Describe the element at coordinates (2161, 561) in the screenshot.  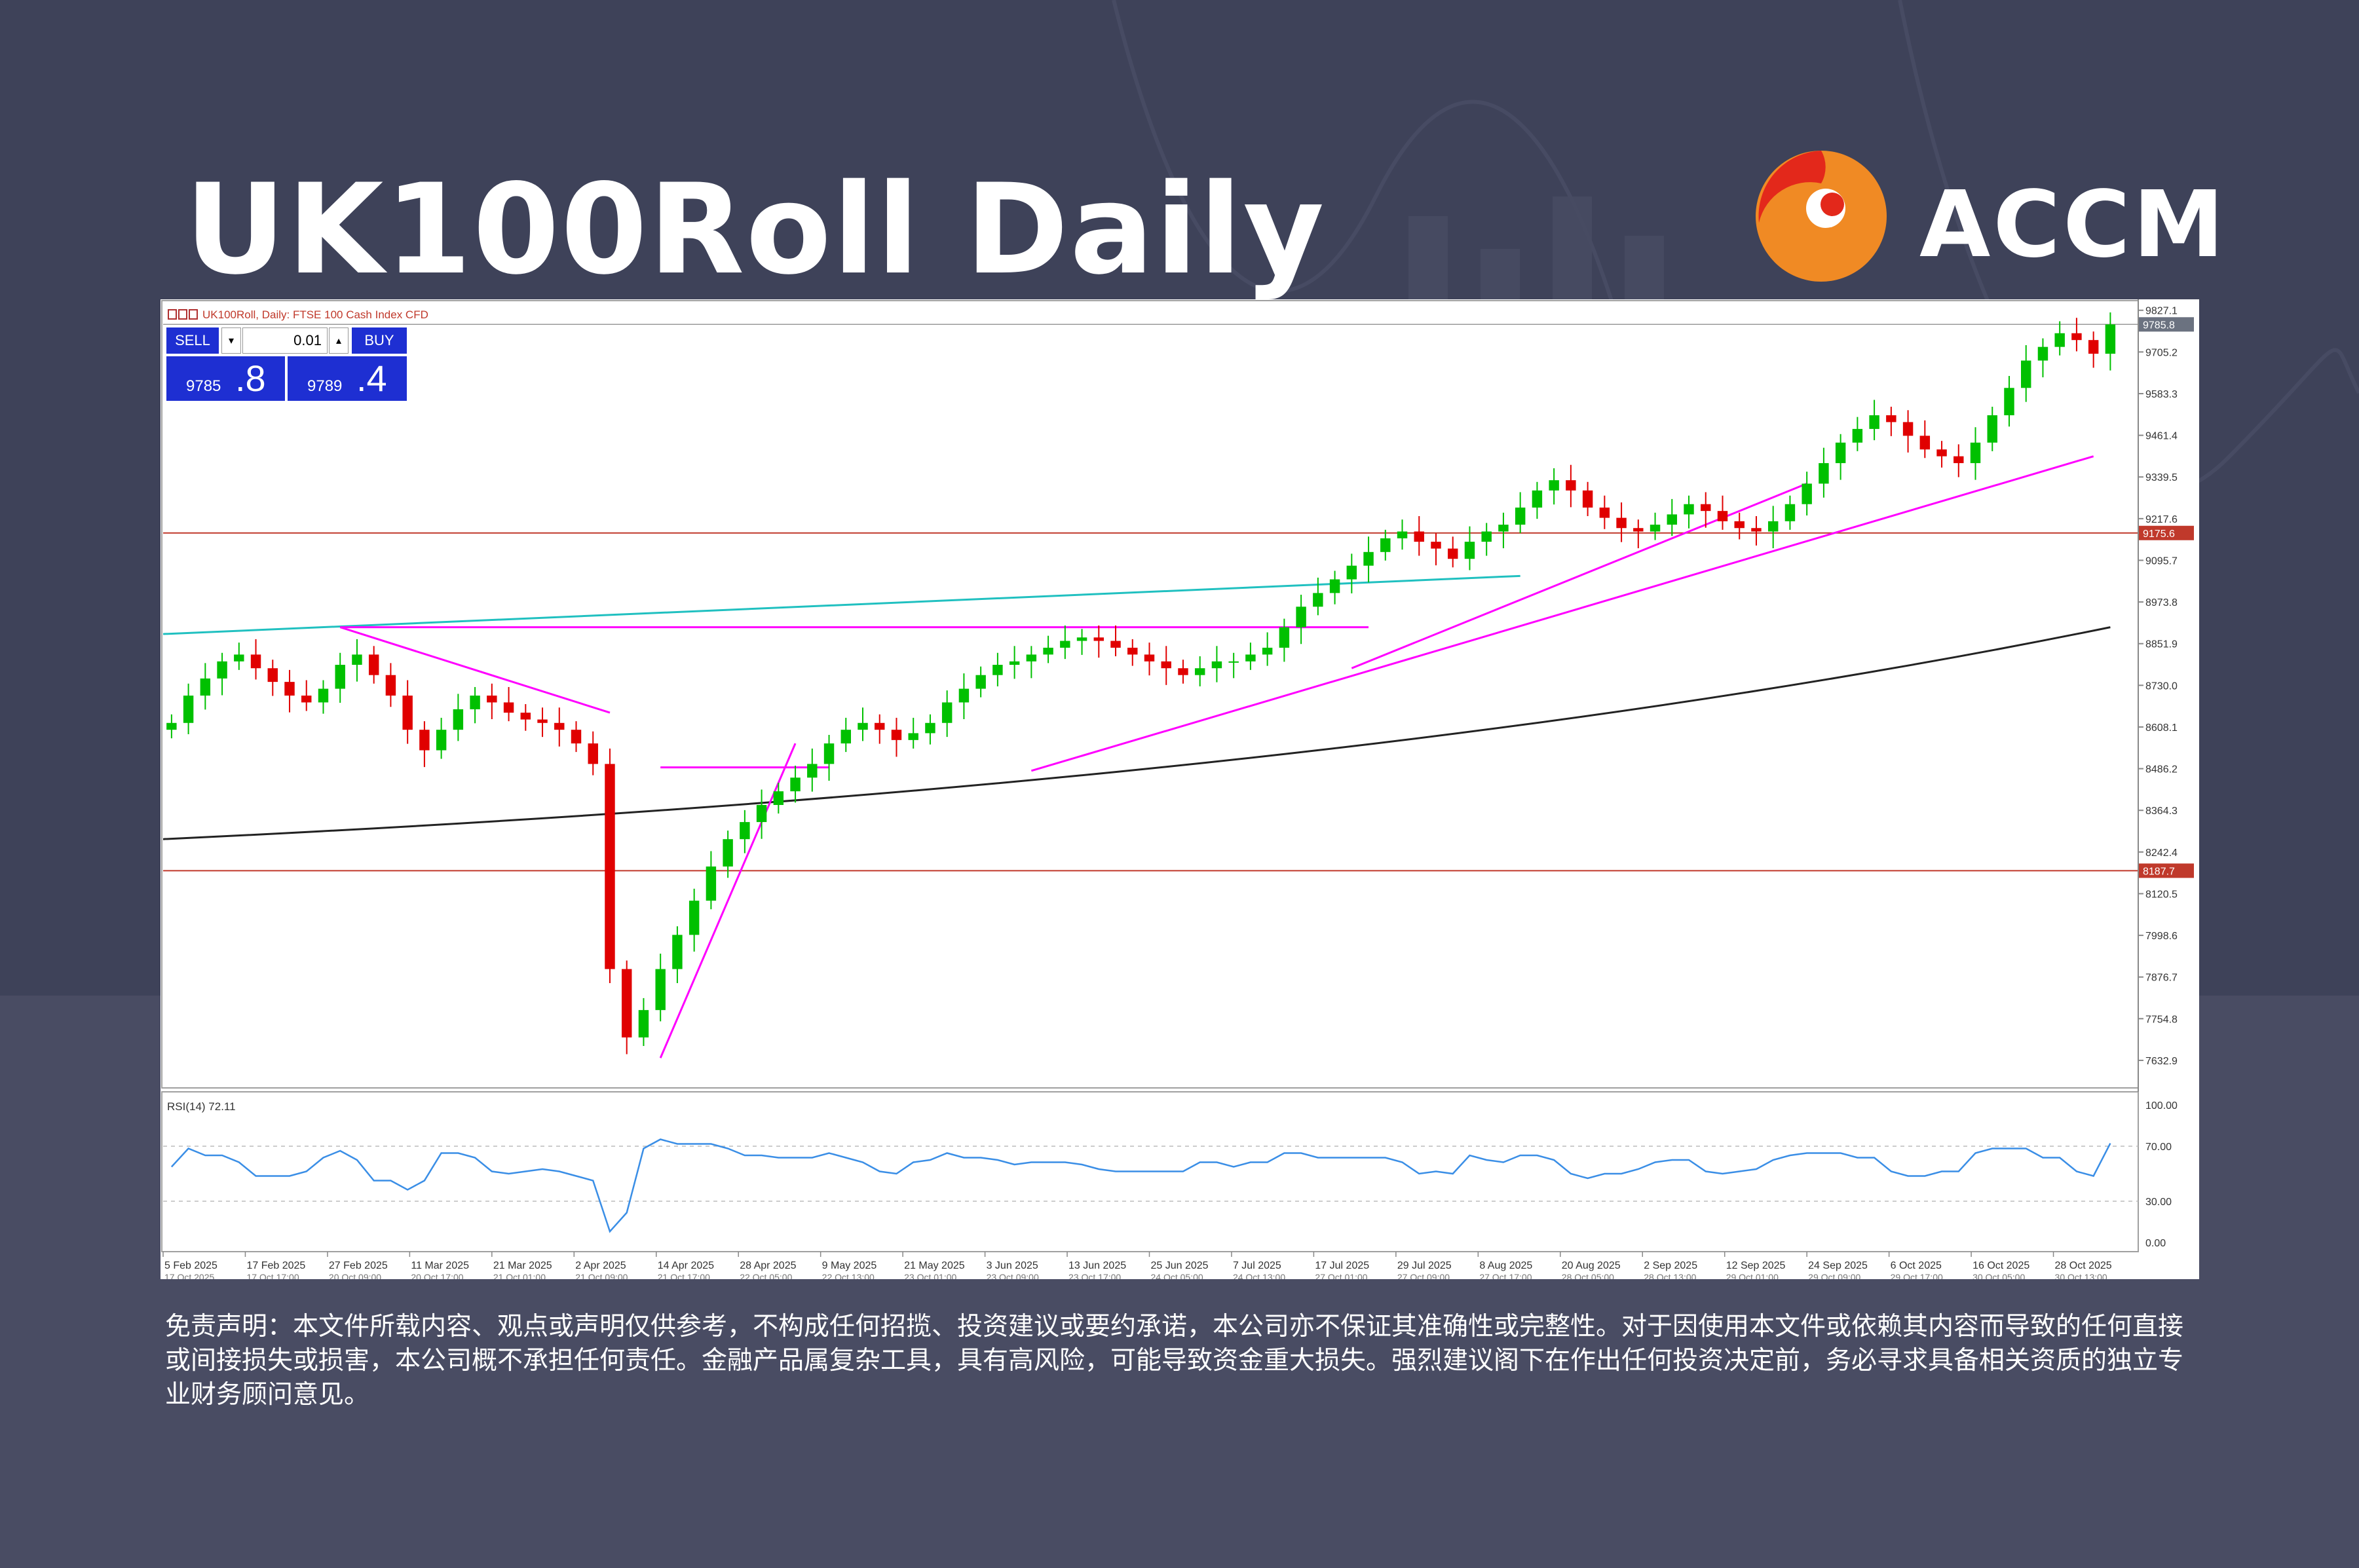
I see `price-tick-label: 9095.7` at that location.